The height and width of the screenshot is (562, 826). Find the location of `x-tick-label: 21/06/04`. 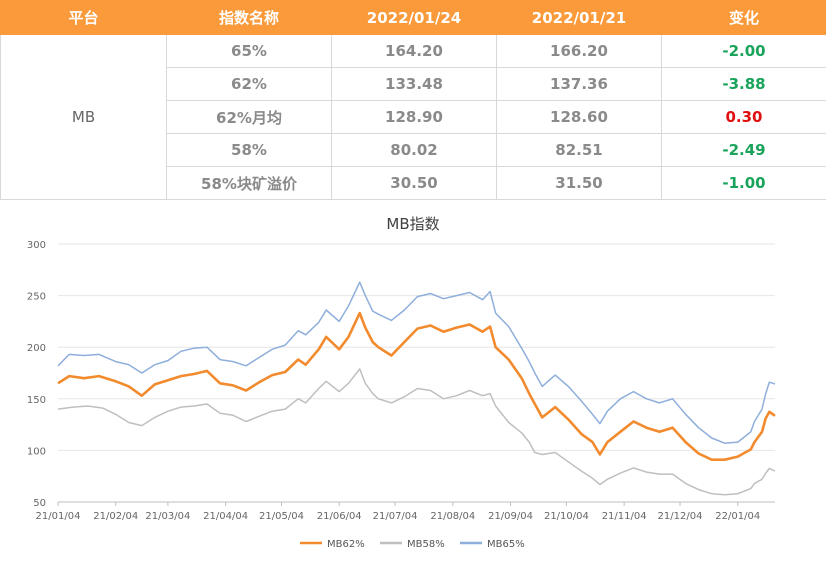

x-tick-label: 21/06/04 is located at coordinates (339, 516).